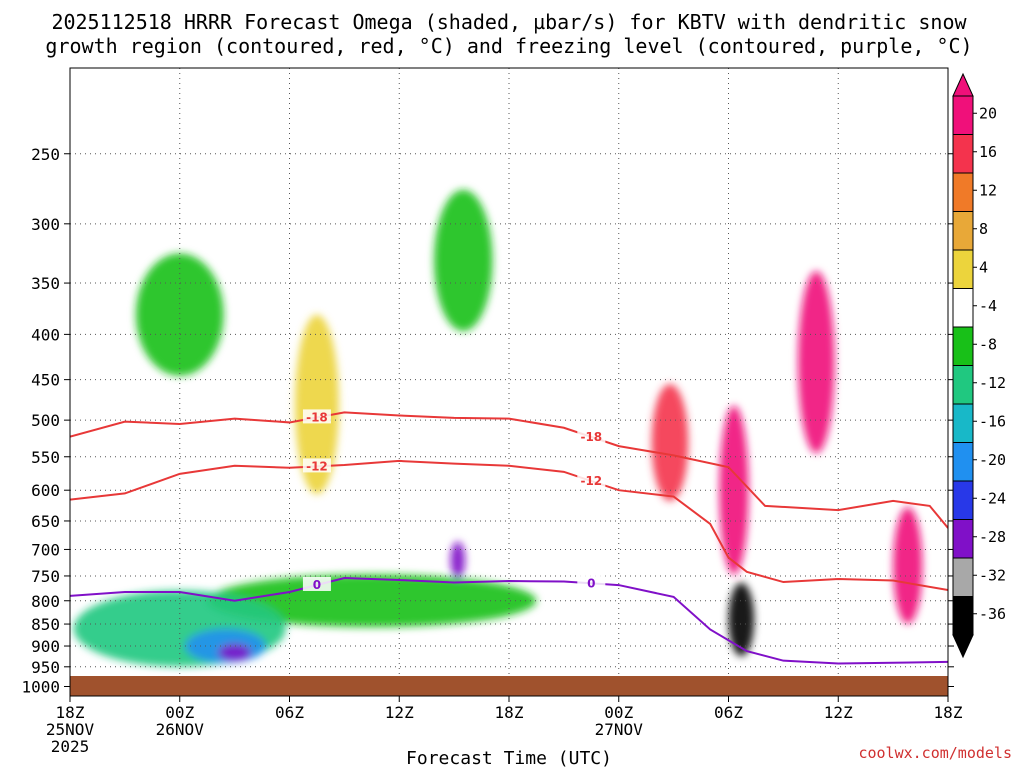 This screenshot has width=1024, height=768. I want to click on y-tick-label: 800, so click(45, 601).